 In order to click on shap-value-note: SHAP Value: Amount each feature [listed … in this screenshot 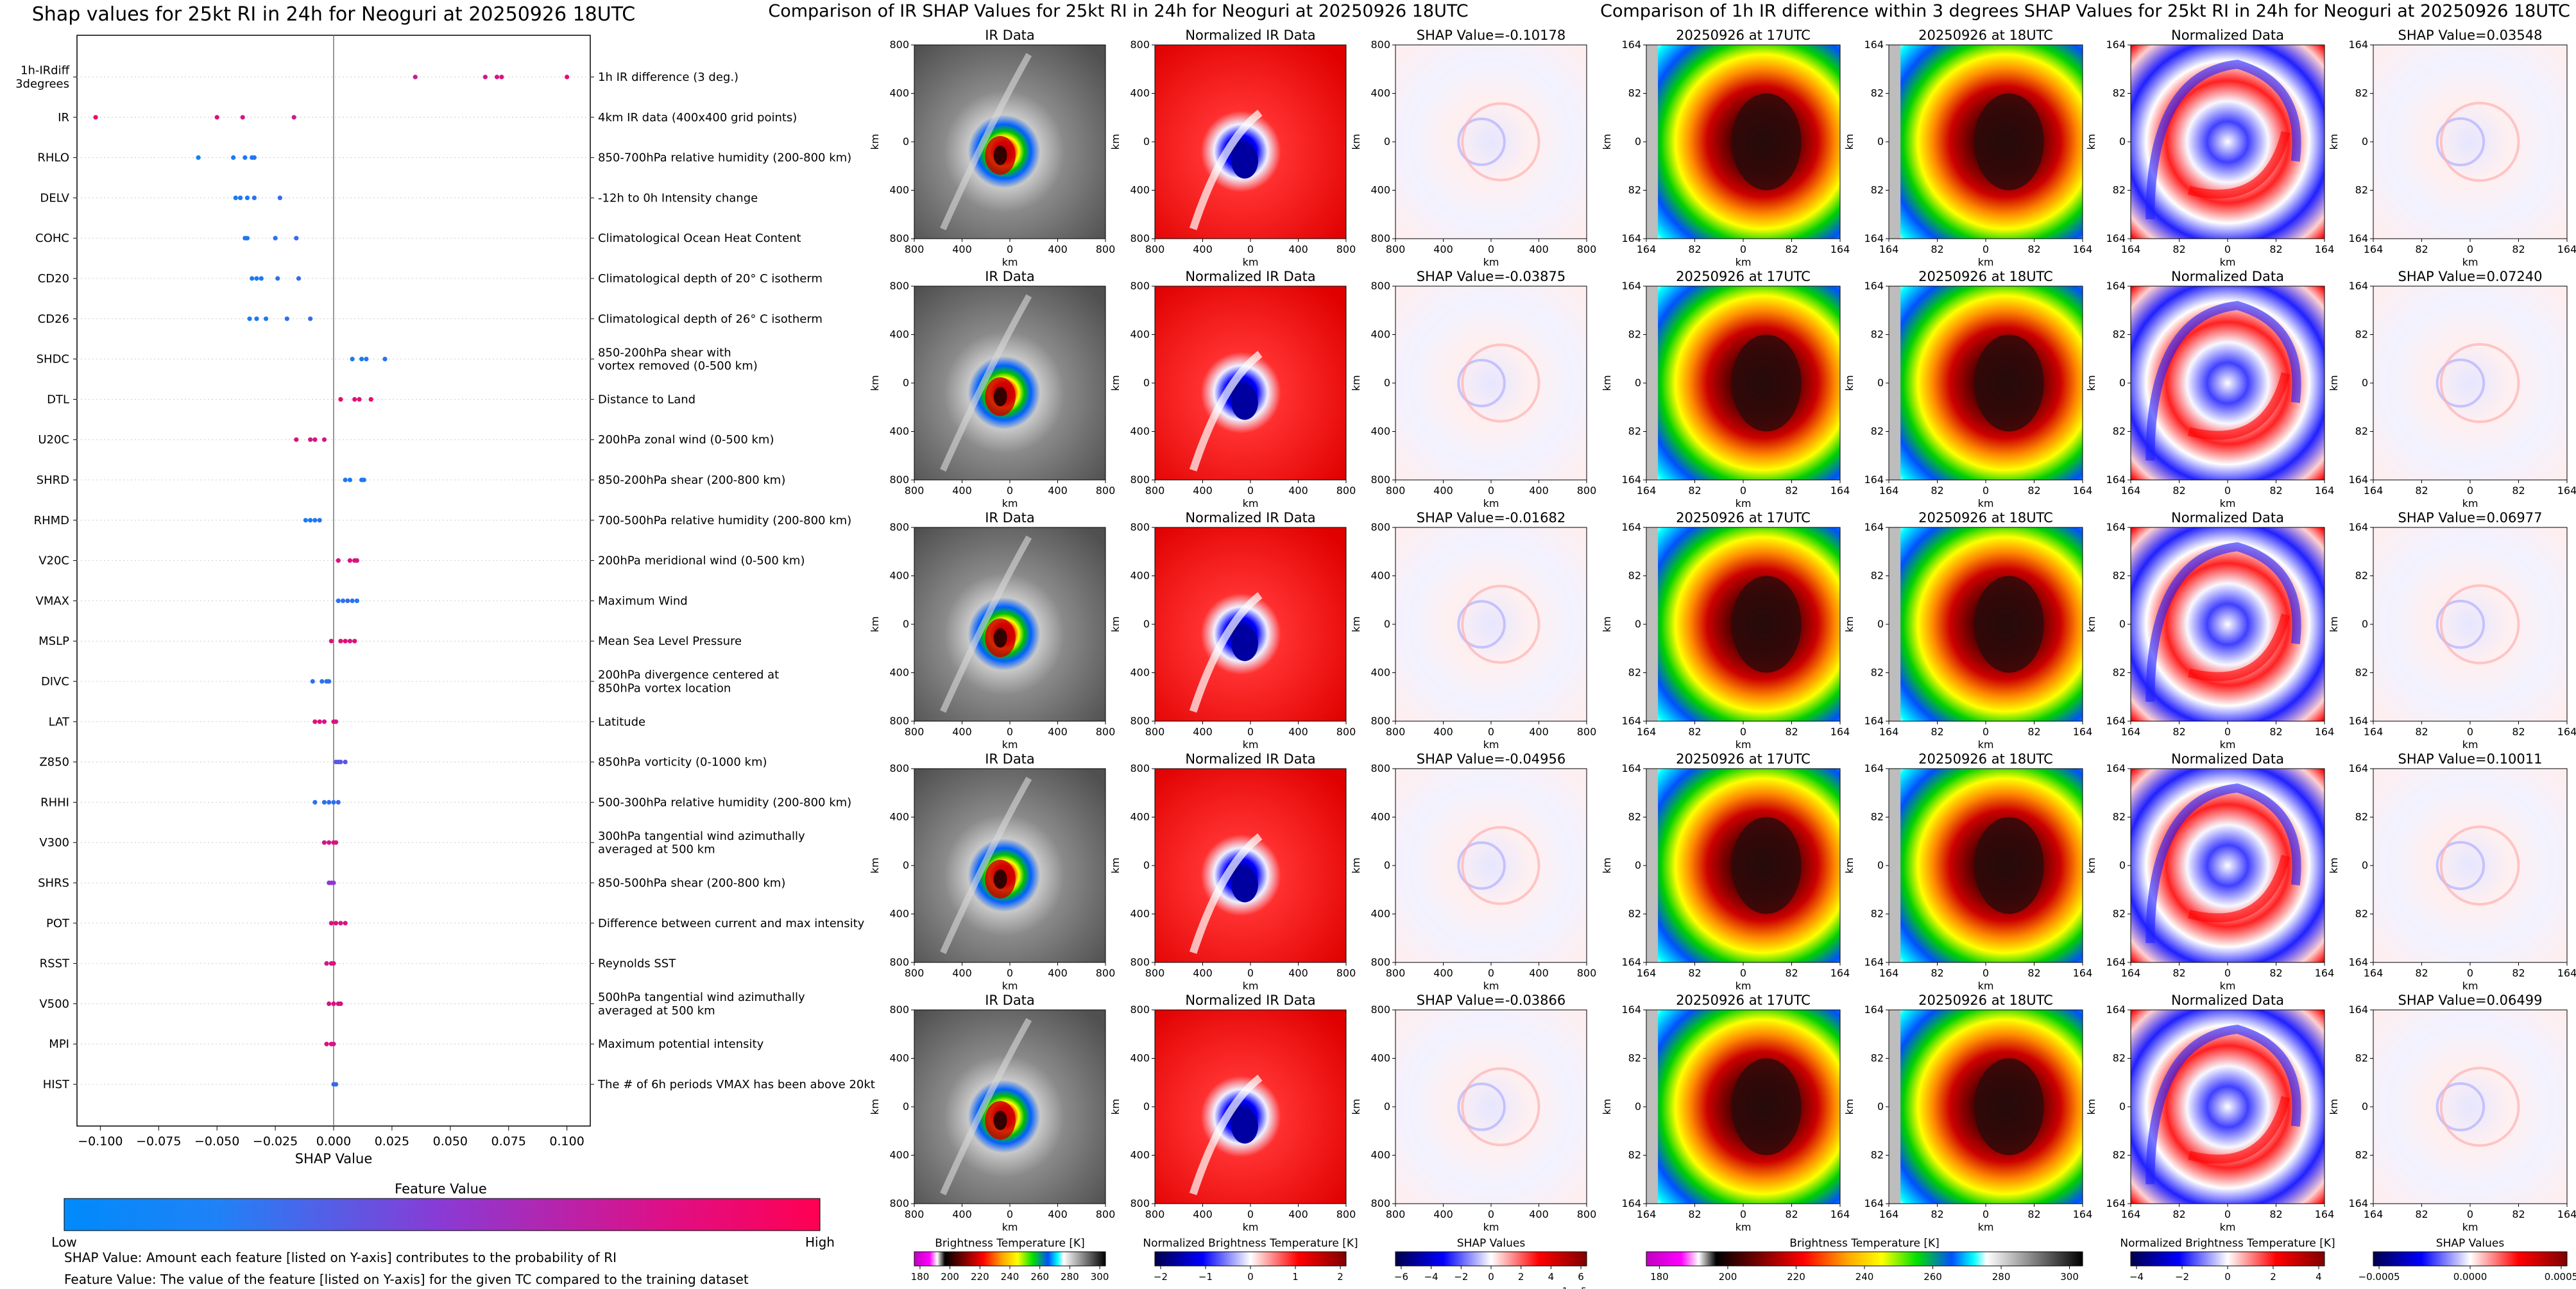, I will do `click(341, 1257)`.